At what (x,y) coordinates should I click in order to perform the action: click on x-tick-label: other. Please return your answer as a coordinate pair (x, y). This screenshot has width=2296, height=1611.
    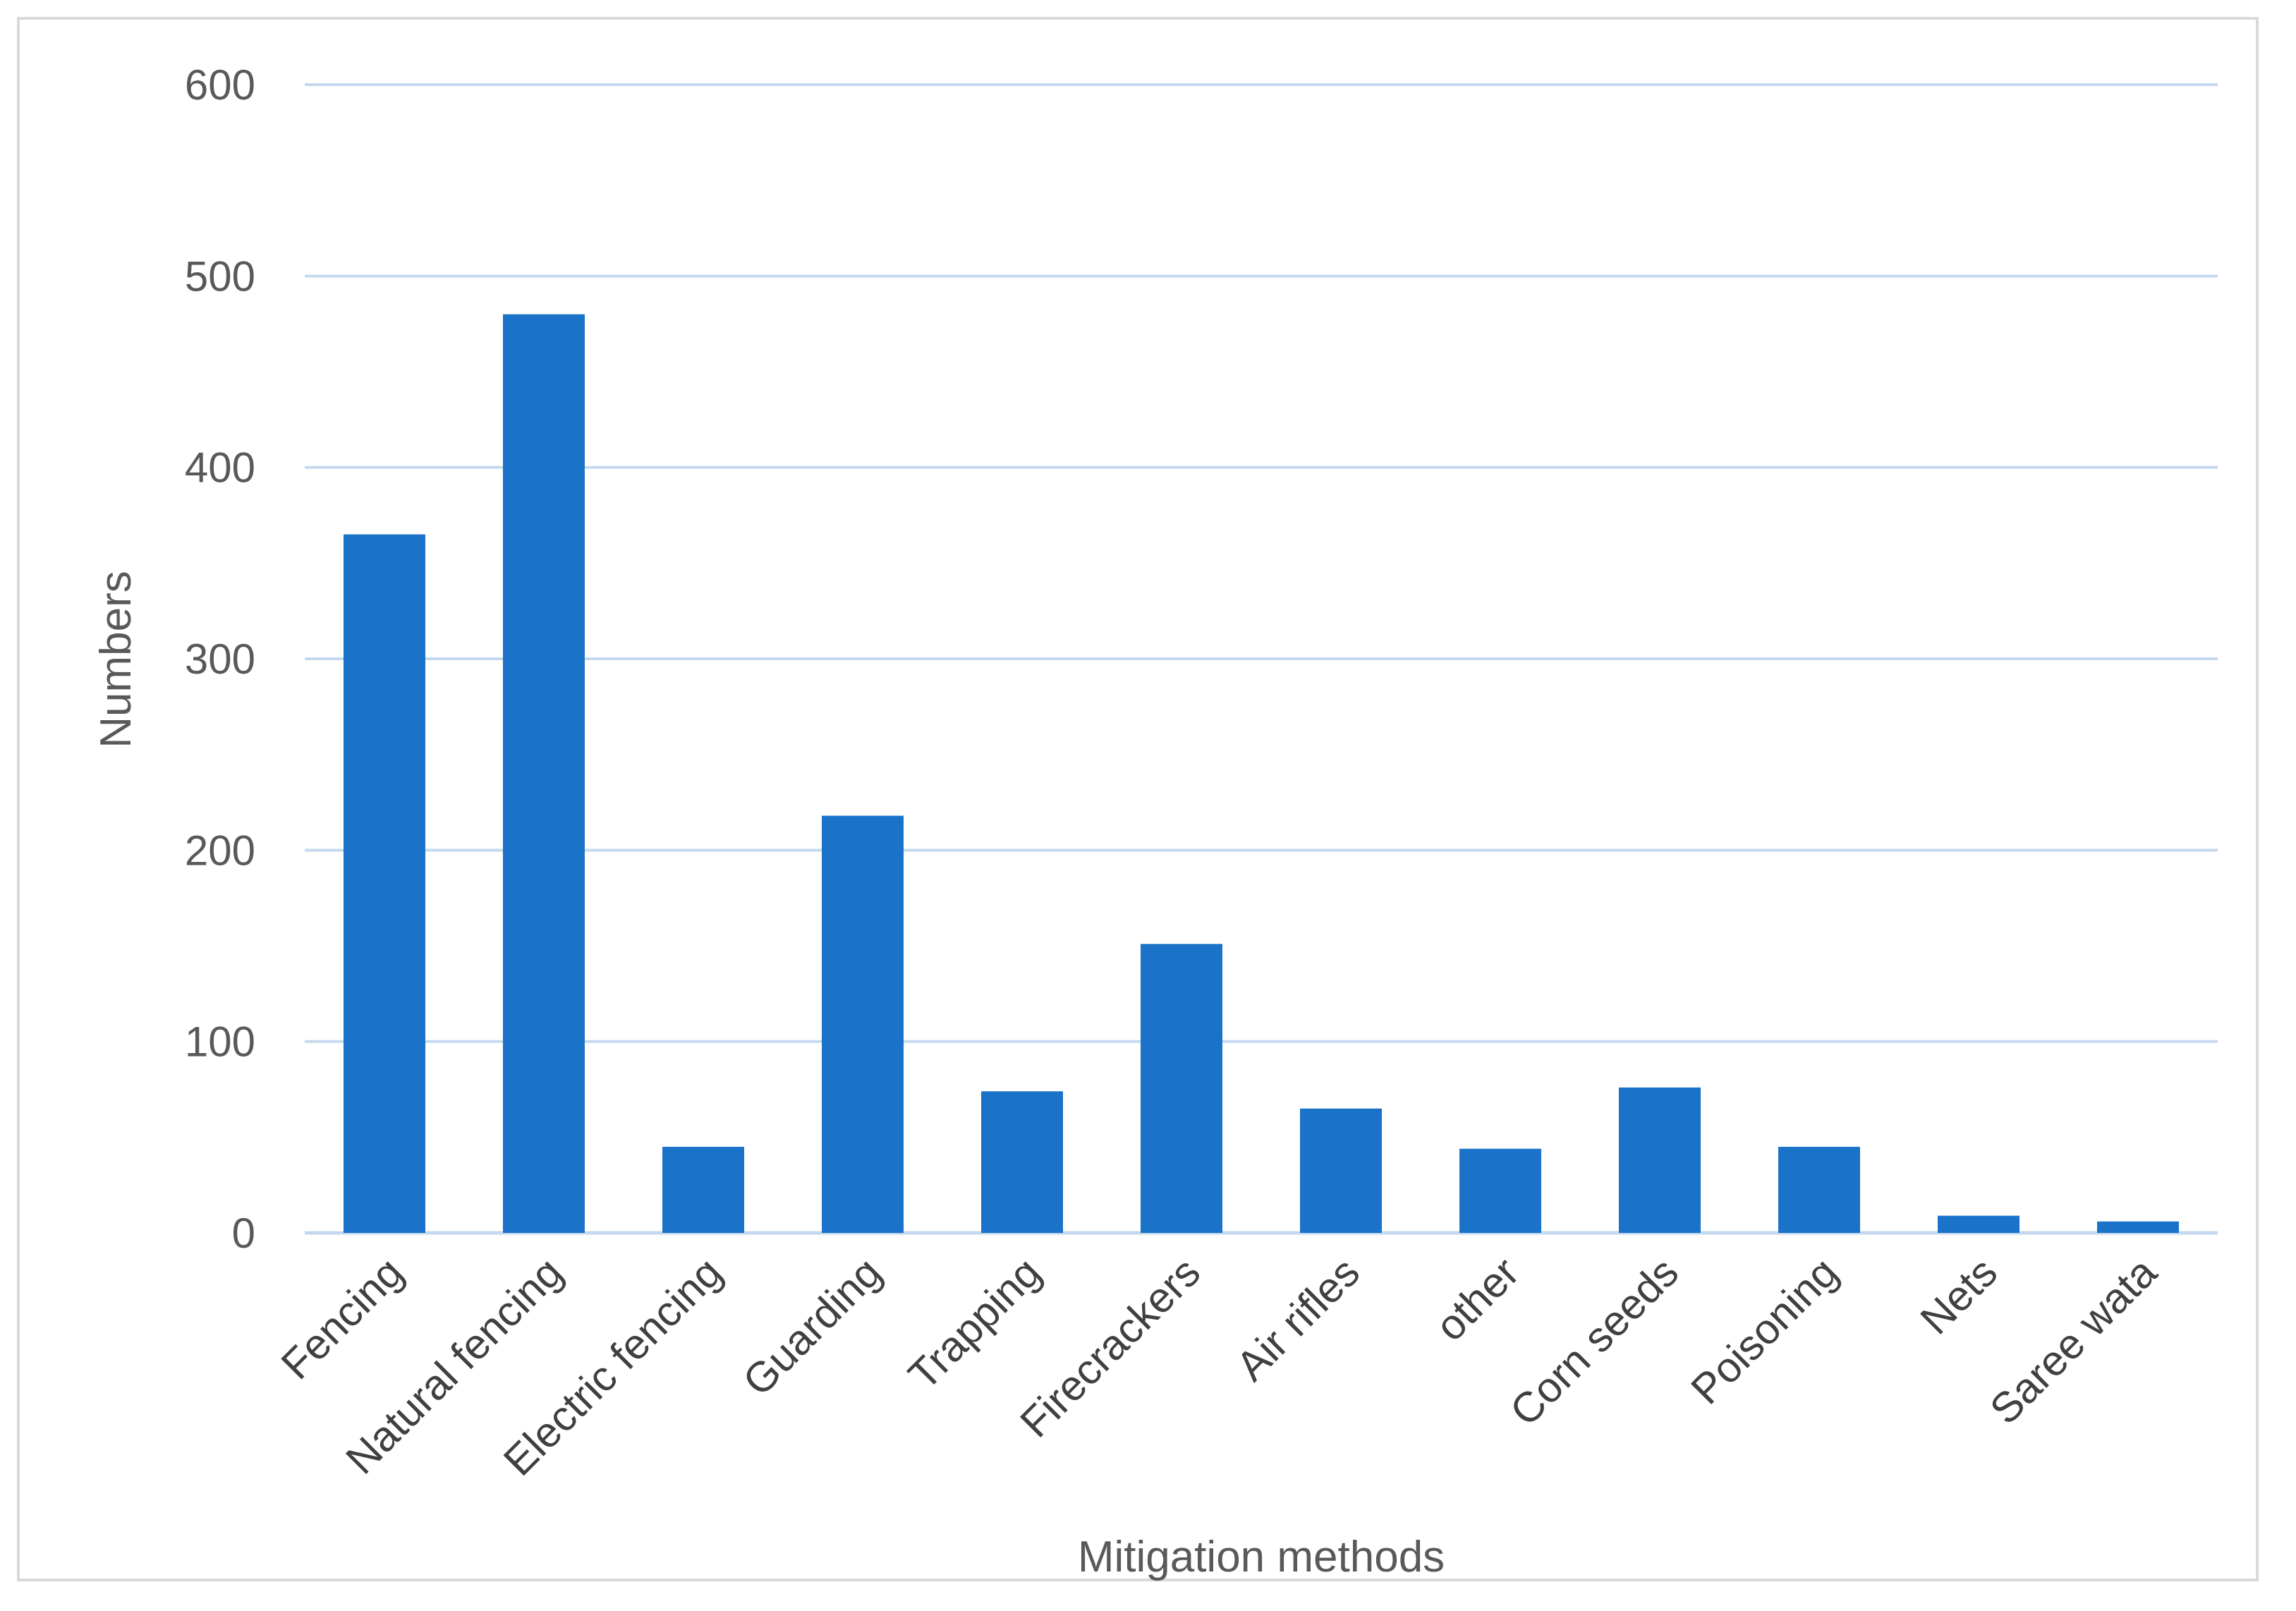
    Looking at the image, I should click on (1477, 1299).